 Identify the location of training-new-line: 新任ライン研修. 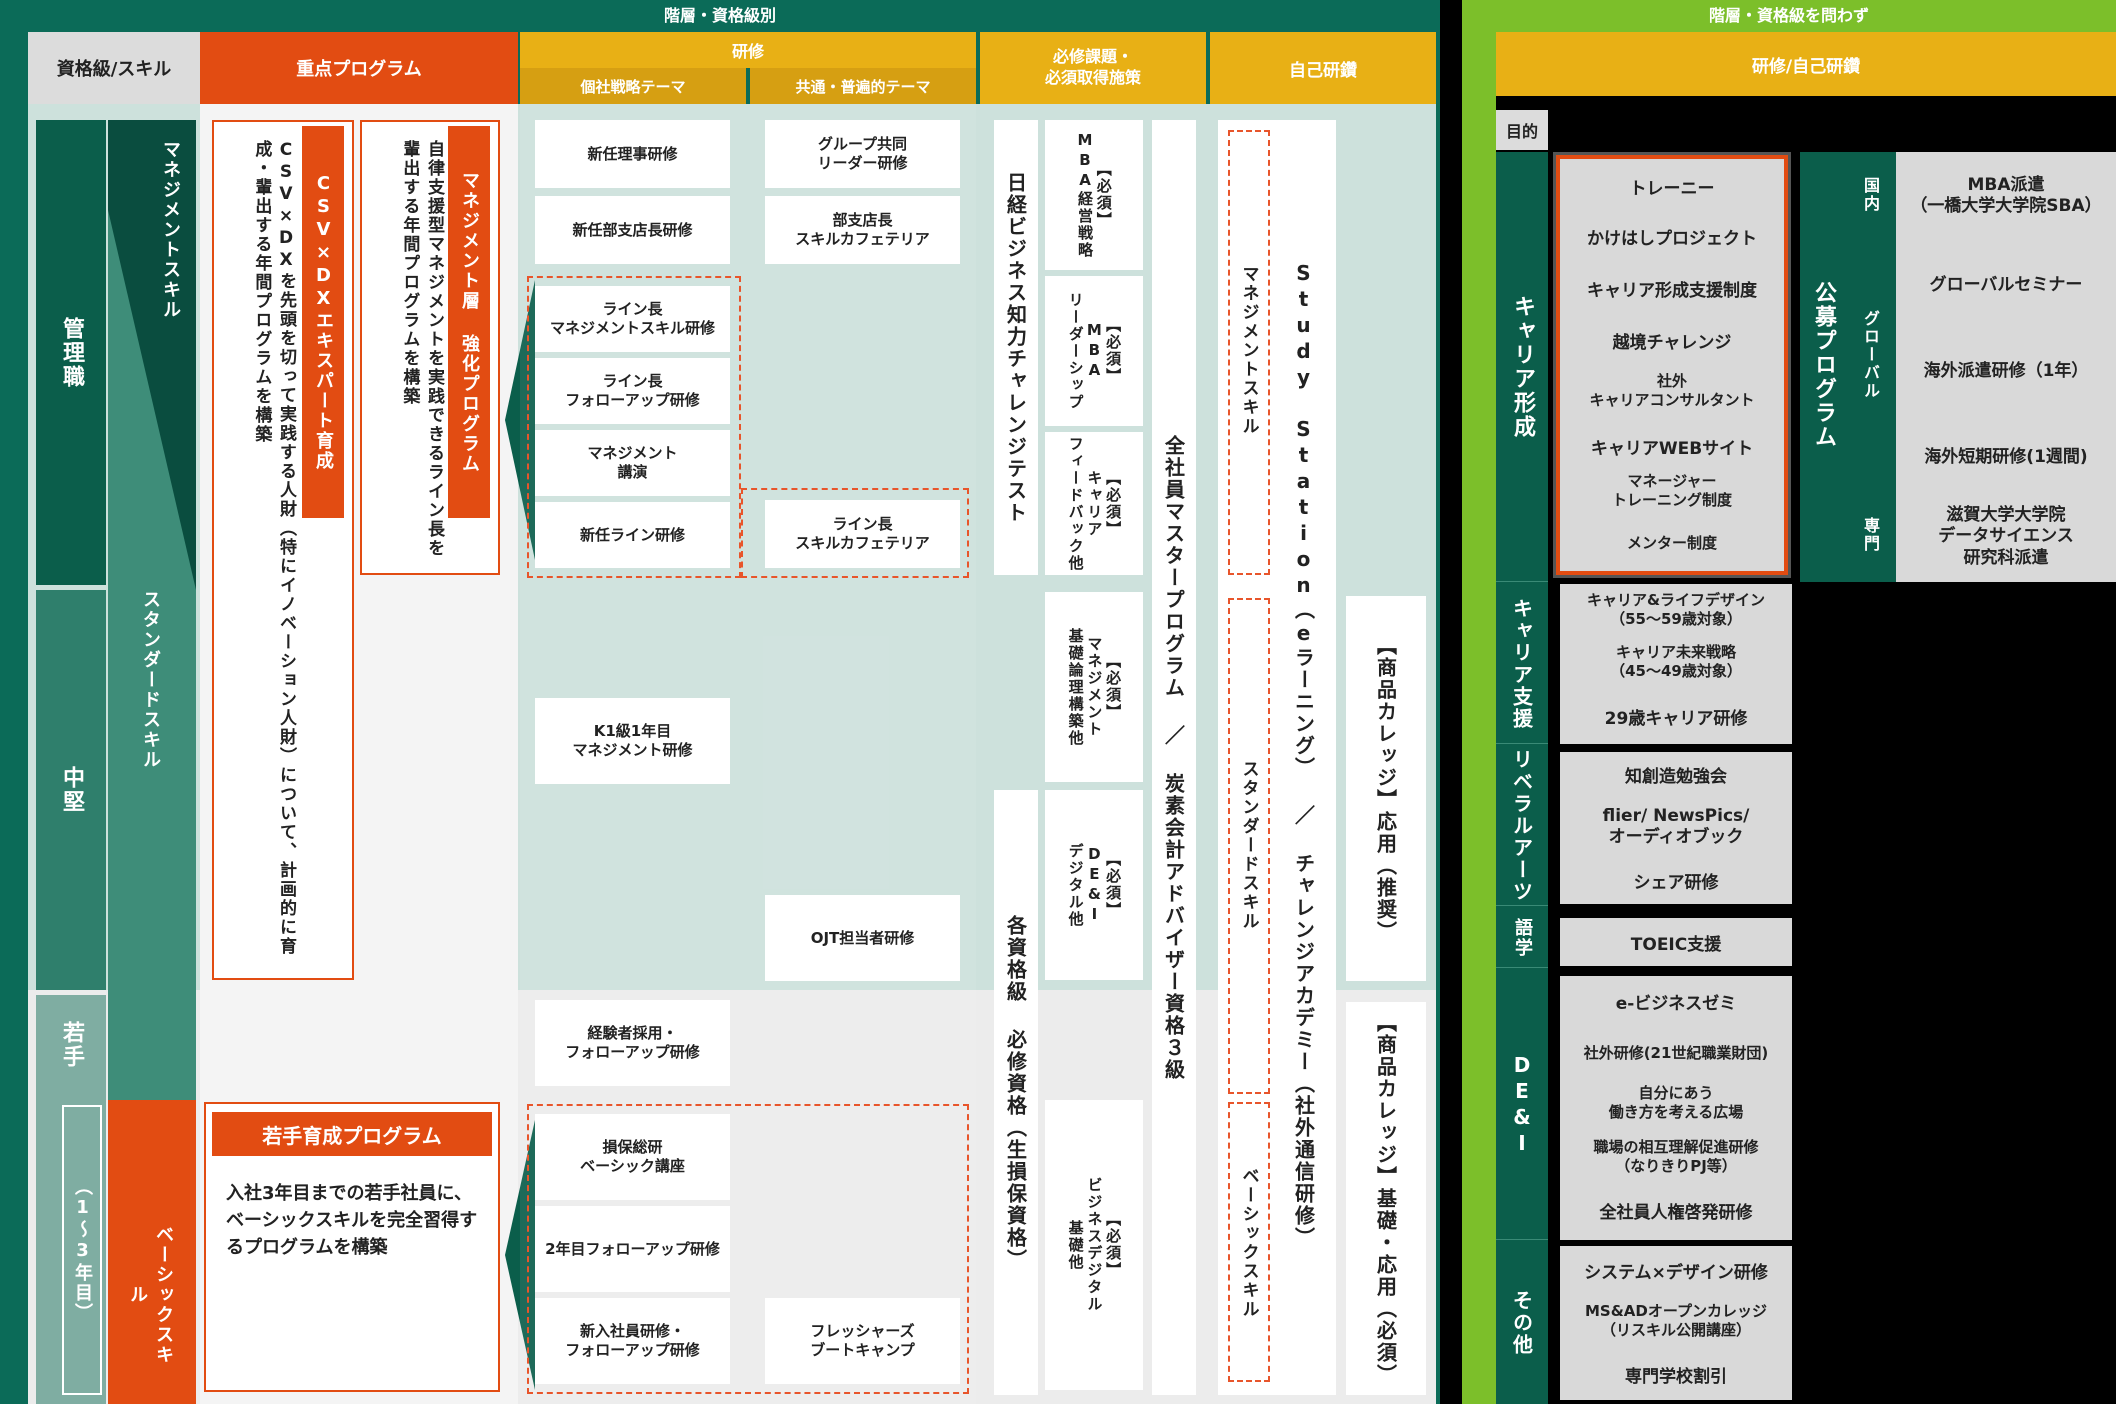
(632, 535).